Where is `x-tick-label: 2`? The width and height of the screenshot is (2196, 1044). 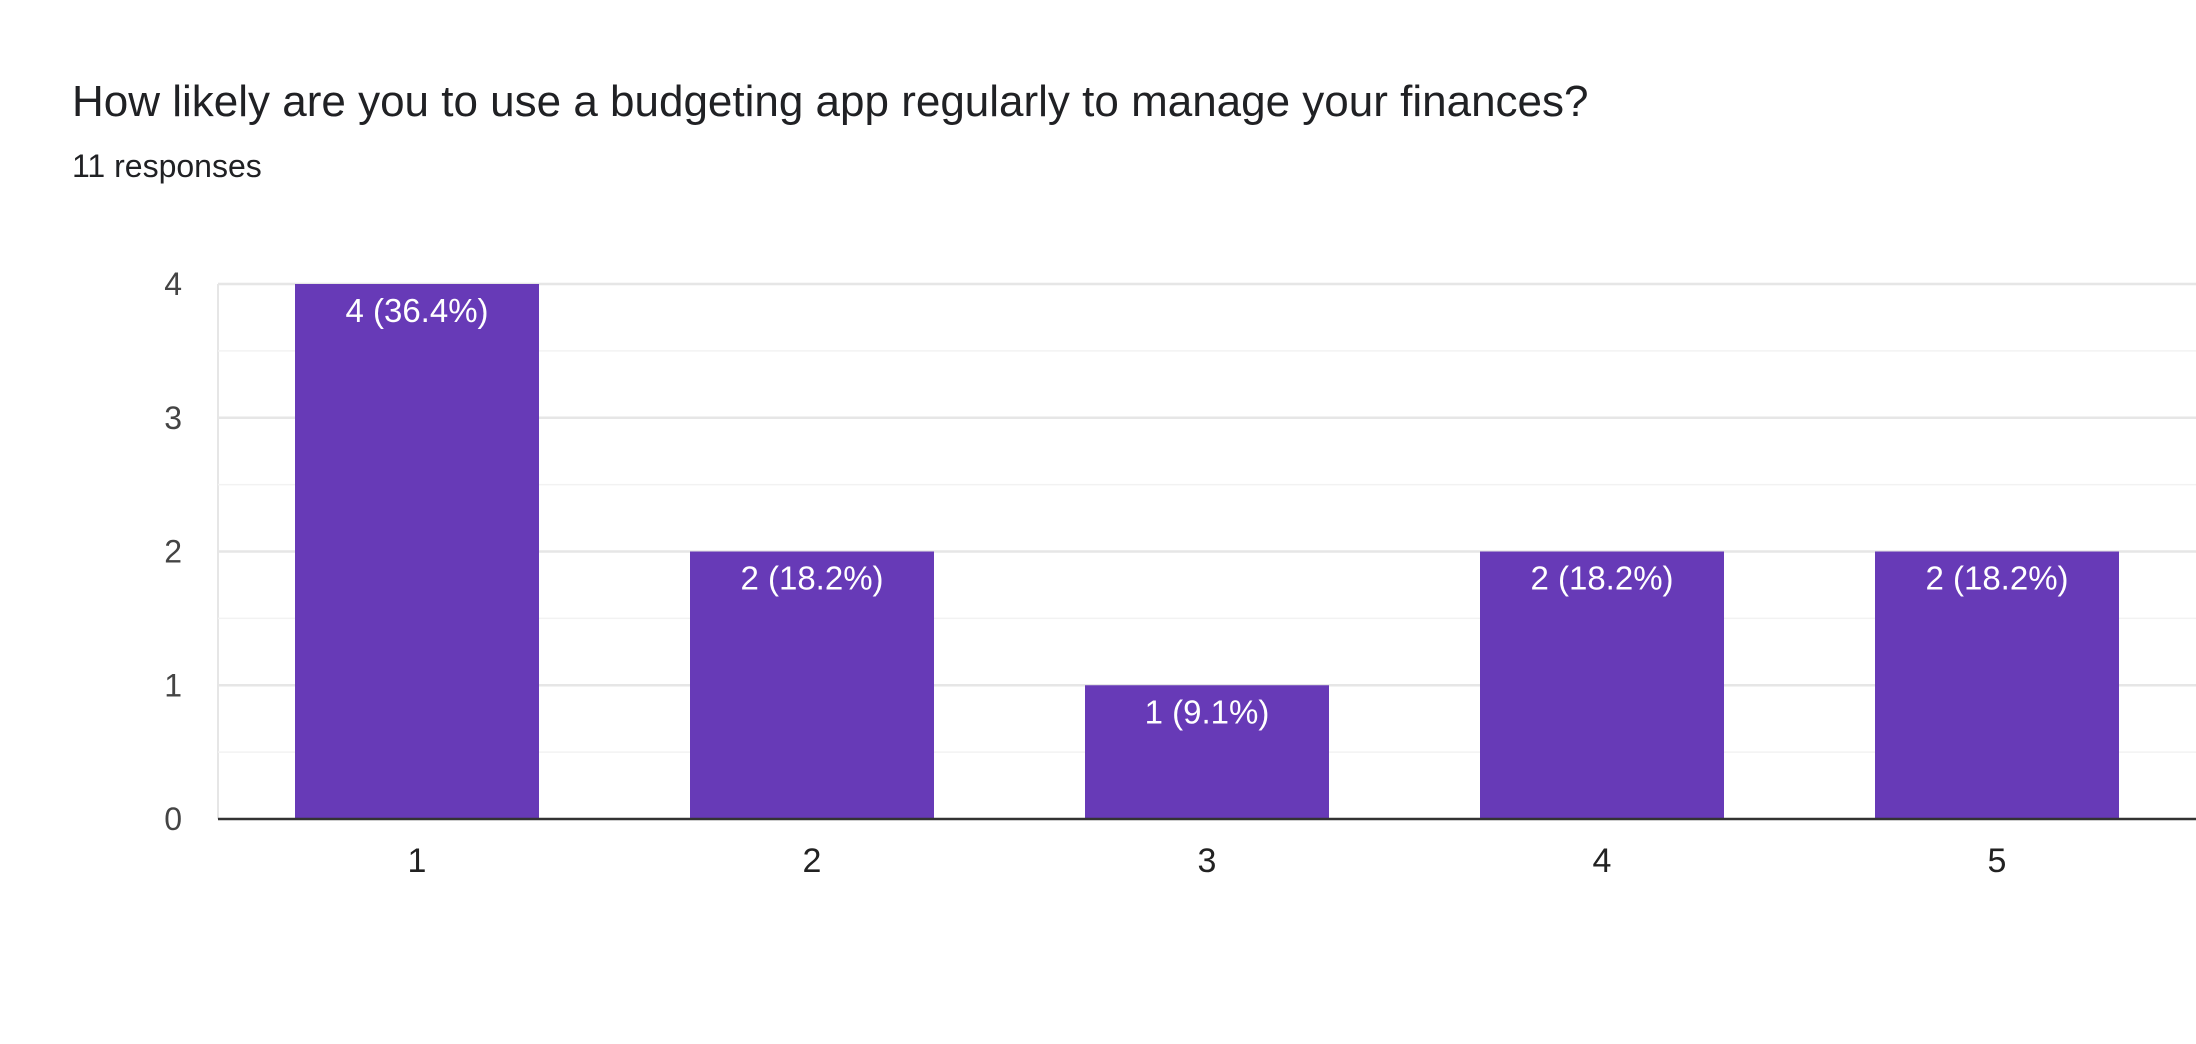 x-tick-label: 2 is located at coordinates (812, 861).